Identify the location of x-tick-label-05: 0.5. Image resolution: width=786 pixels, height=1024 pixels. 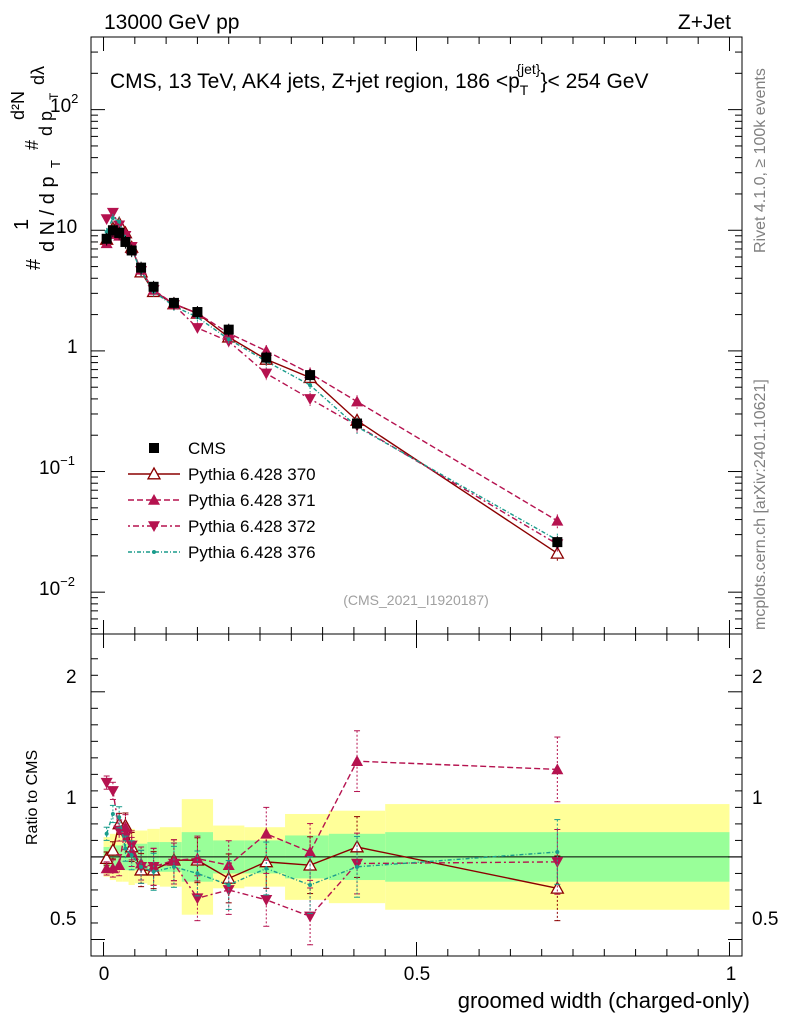
(417, 974).